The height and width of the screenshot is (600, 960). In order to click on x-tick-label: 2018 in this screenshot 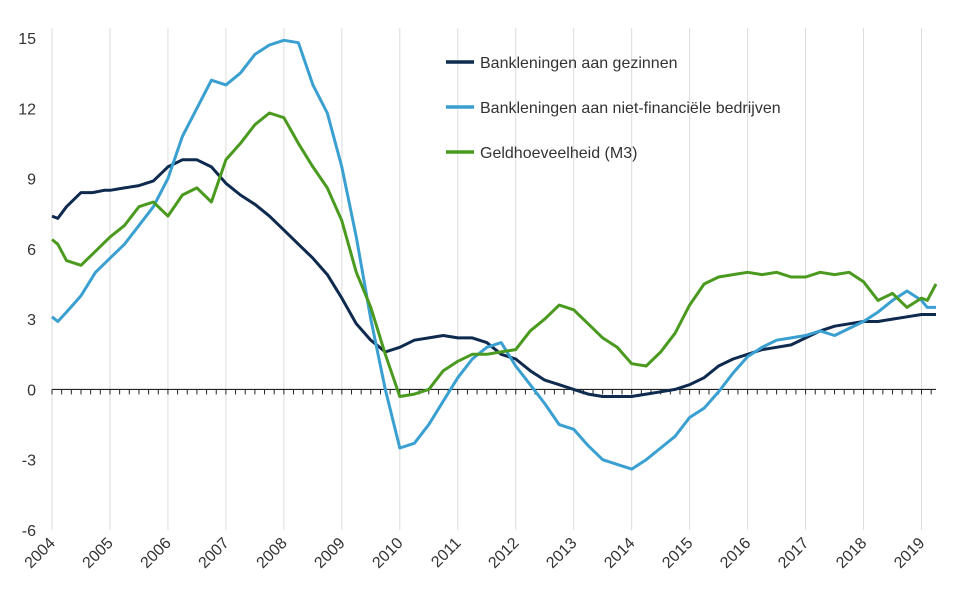, I will do `click(851, 553)`.